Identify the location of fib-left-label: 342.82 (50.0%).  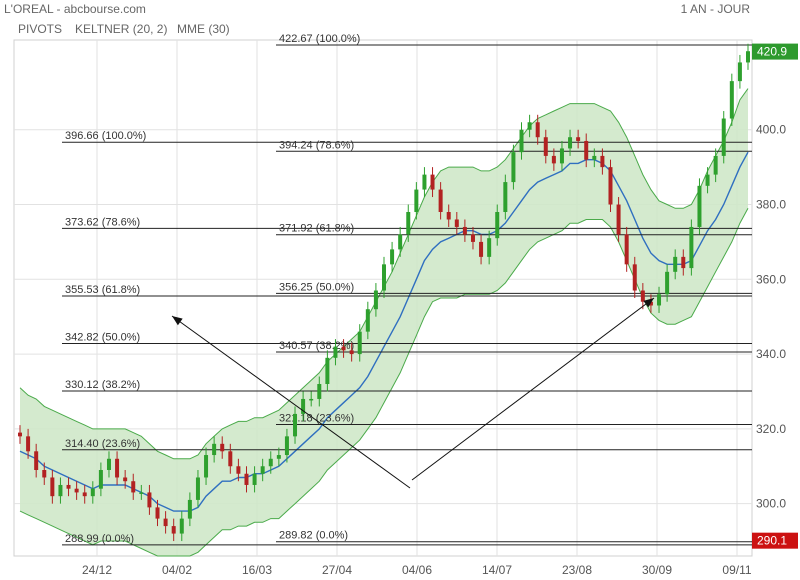
(102, 338).